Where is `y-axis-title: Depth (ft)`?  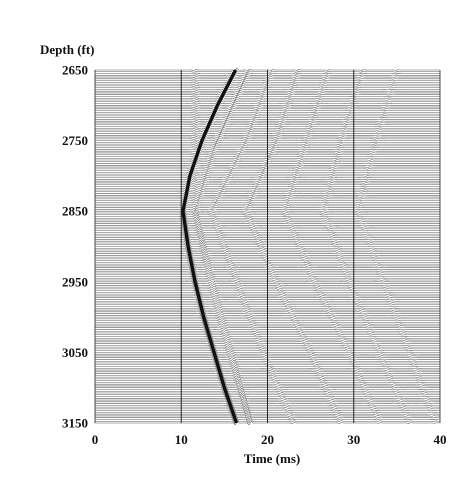 y-axis-title: Depth (ft) is located at coordinates (67, 49).